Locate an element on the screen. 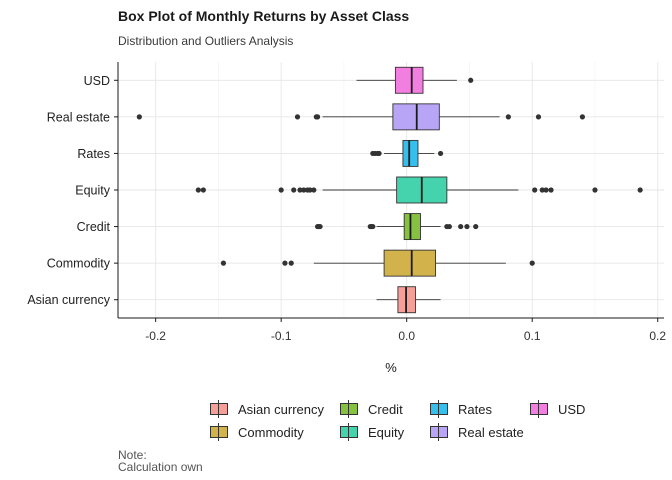 This screenshot has height=480, width=672. legend-item-asian-currency: Asian currency is located at coordinates (266, 409).